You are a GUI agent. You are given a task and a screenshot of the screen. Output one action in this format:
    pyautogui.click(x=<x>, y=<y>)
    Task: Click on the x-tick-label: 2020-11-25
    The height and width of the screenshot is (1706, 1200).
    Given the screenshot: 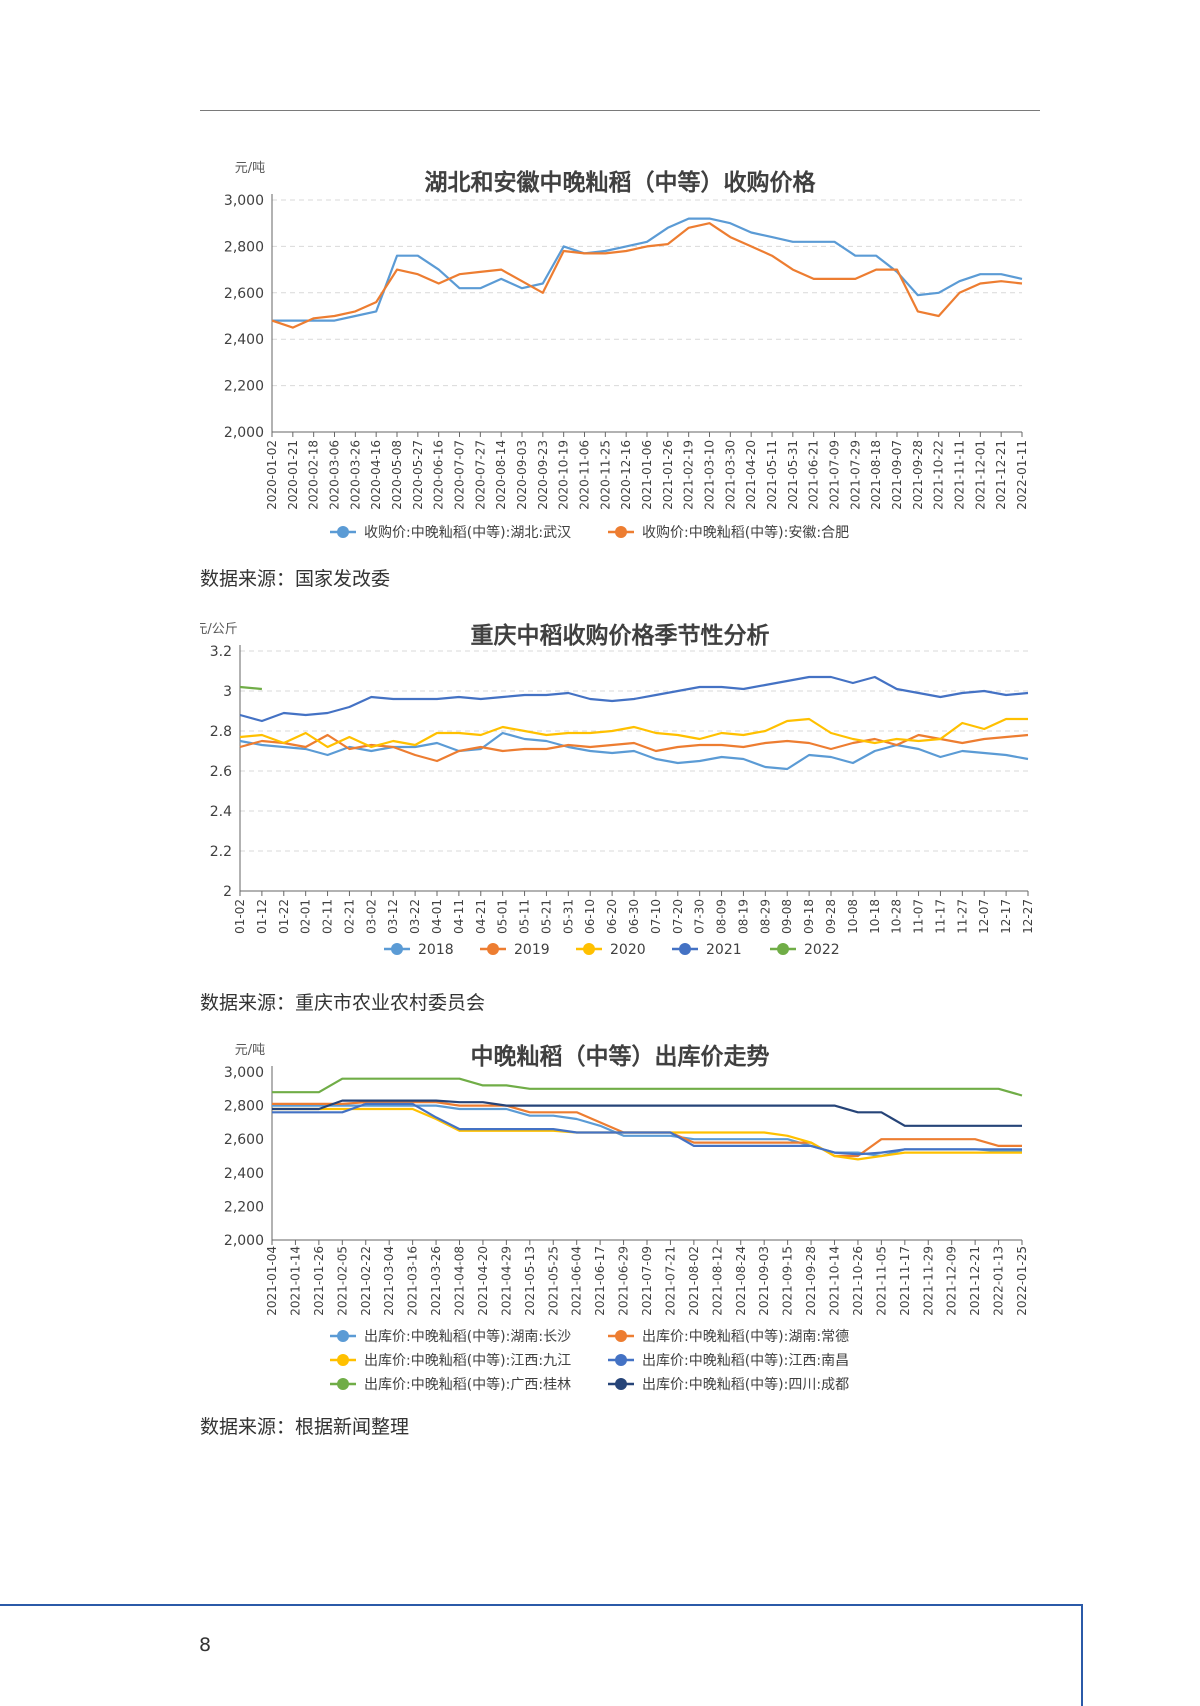 What is the action you would take?
    pyautogui.click(x=605, y=475)
    